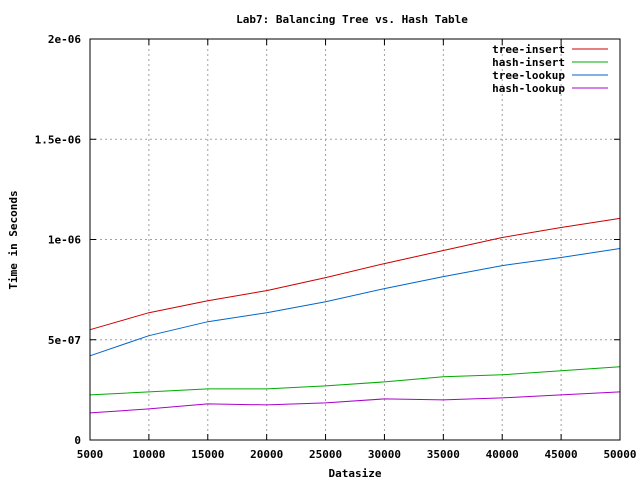 The width and height of the screenshot is (640, 480). What do you see at coordinates (528, 75) in the screenshot?
I see `legend-label-tree-lookup: tree-lookup` at bounding box center [528, 75].